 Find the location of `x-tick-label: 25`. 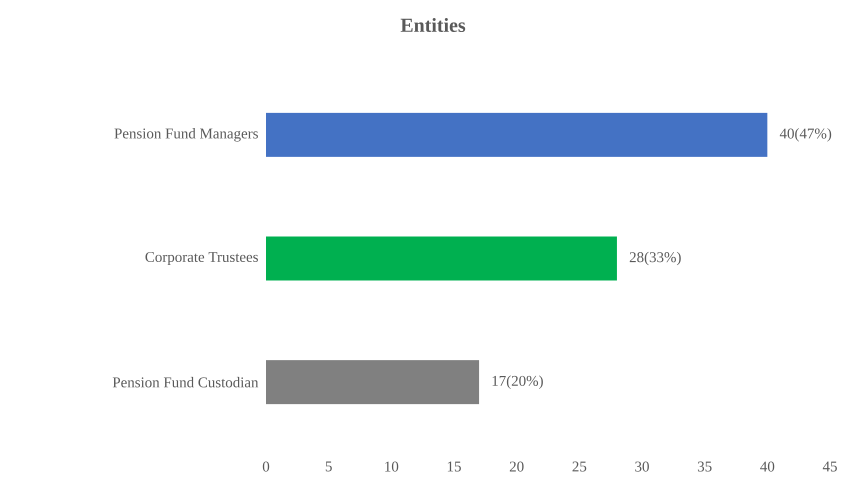

x-tick-label: 25 is located at coordinates (579, 467).